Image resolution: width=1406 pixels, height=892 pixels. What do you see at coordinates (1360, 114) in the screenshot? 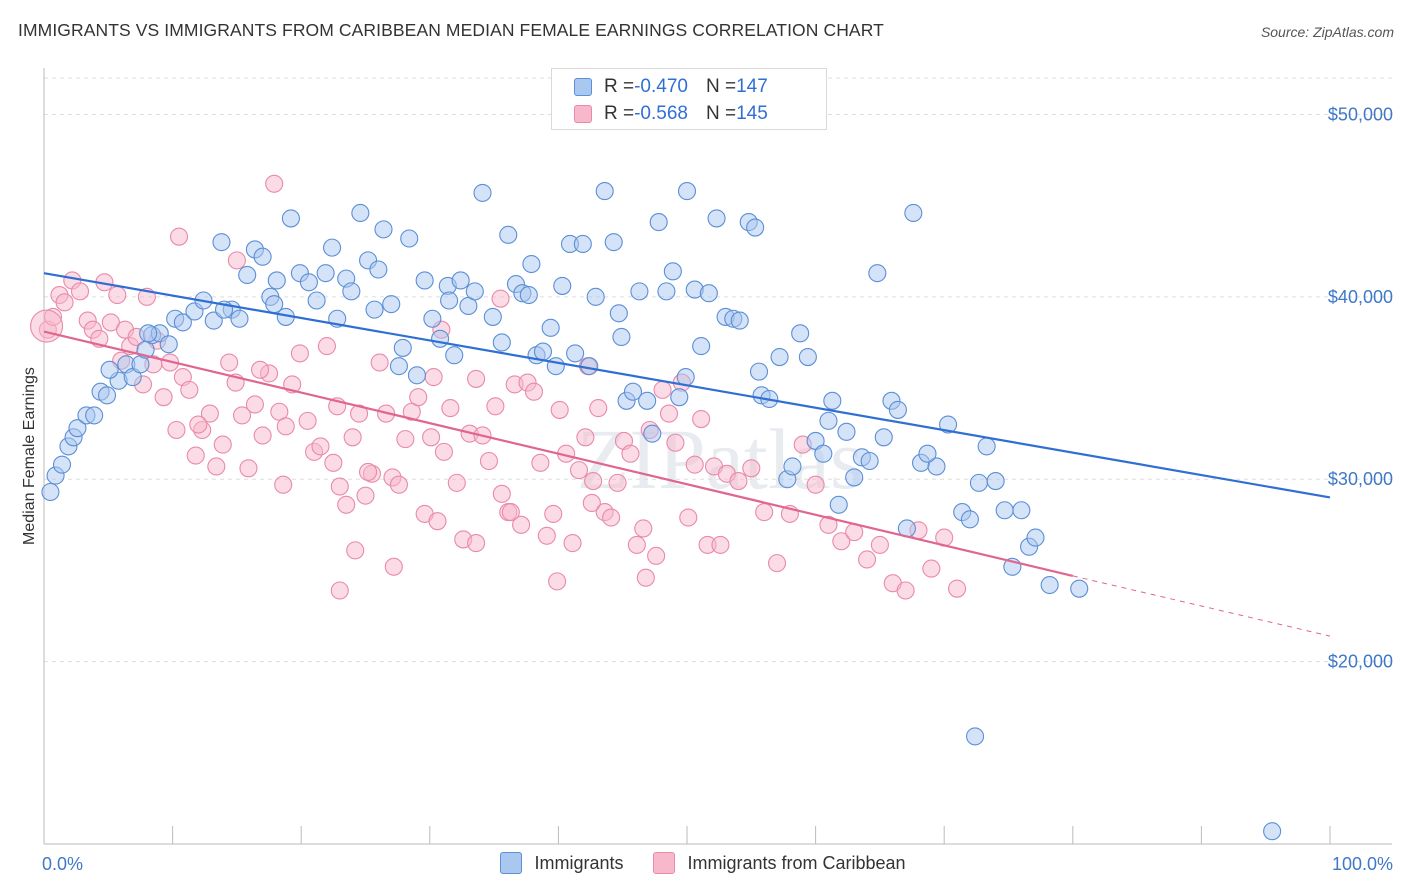
I see `y-tick-label: $50,000` at bounding box center [1360, 114].